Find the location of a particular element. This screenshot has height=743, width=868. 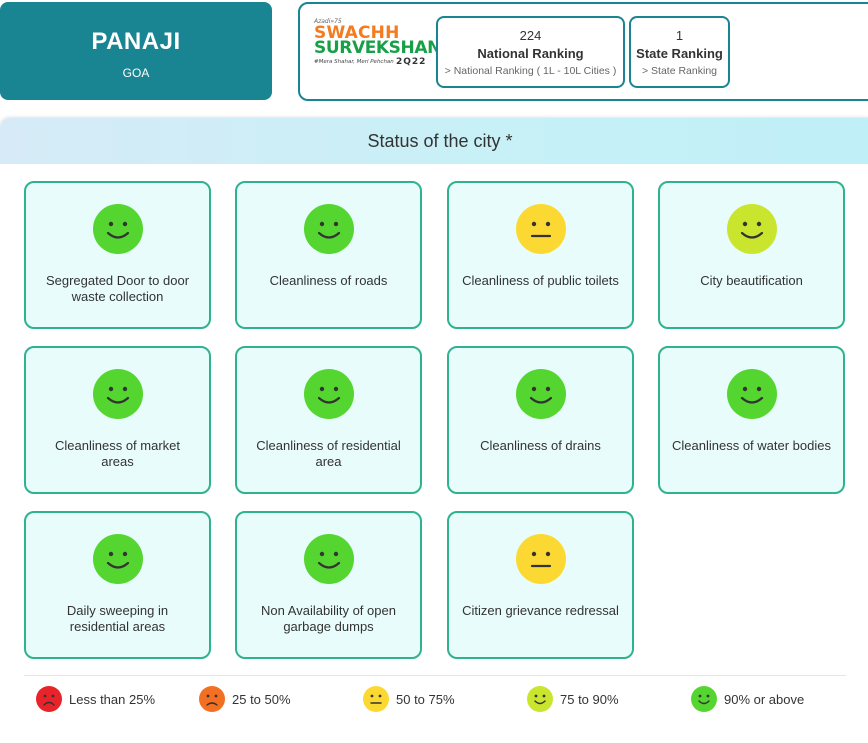

status-label: Cleanliness of roads is located at coordinates (328, 280).